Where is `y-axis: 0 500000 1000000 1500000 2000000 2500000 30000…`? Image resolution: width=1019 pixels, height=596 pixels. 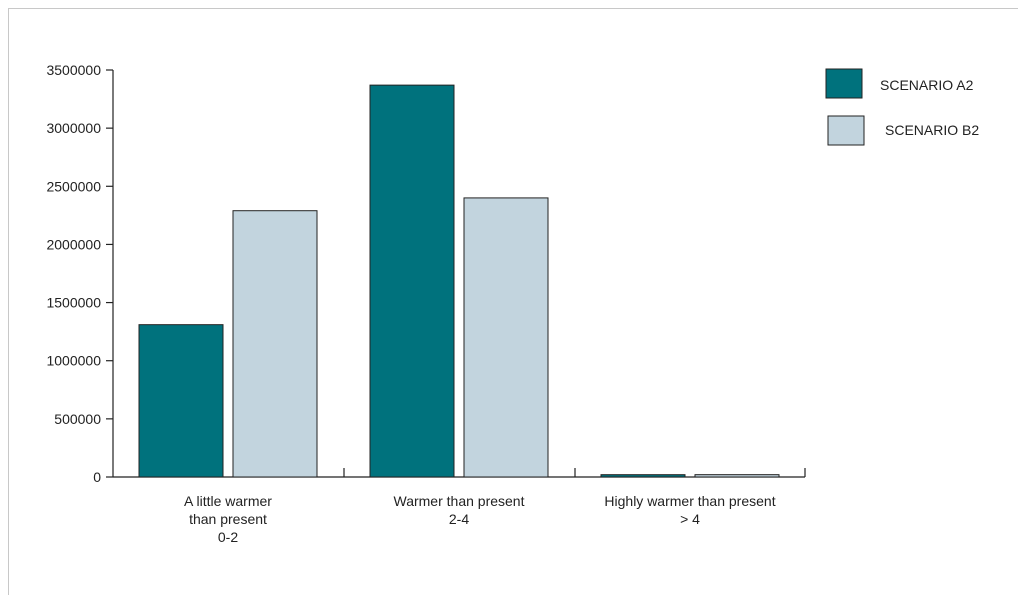
y-axis: 0 500000 1000000 1500000 2000000 2500000 30000… is located at coordinates (80, 273).